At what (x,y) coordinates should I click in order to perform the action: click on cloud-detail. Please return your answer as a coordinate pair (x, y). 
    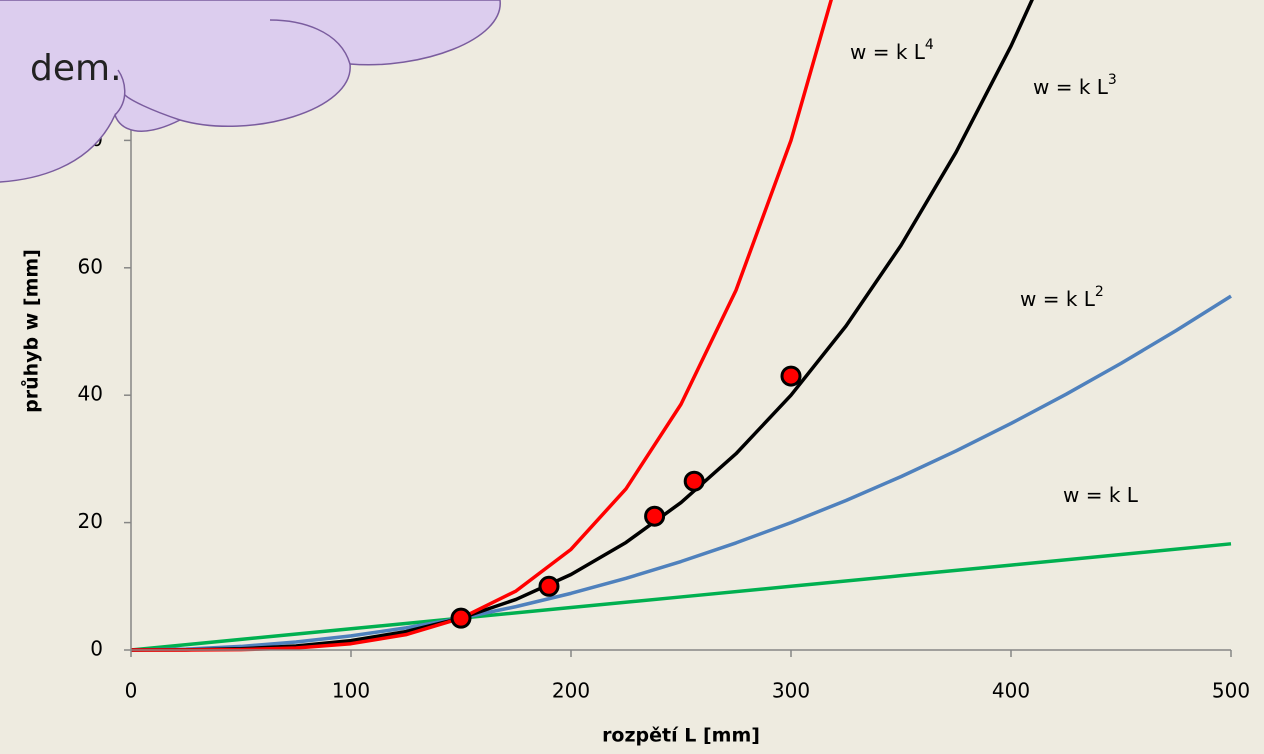
    Looking at the image, I should click on (232, 70).